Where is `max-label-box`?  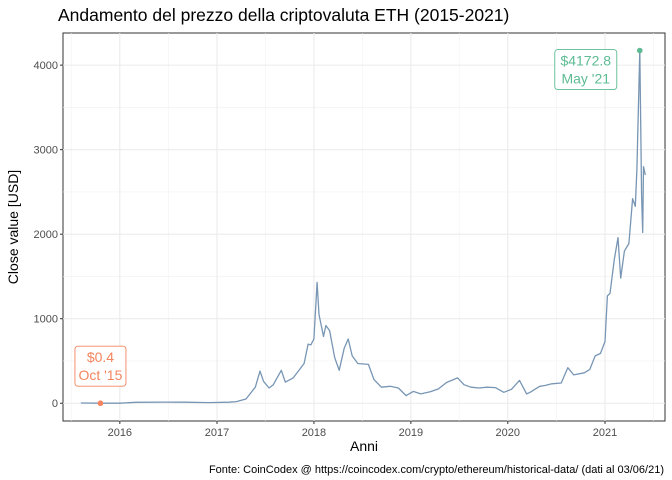 max-label-box is located at coordinates (586, 69).